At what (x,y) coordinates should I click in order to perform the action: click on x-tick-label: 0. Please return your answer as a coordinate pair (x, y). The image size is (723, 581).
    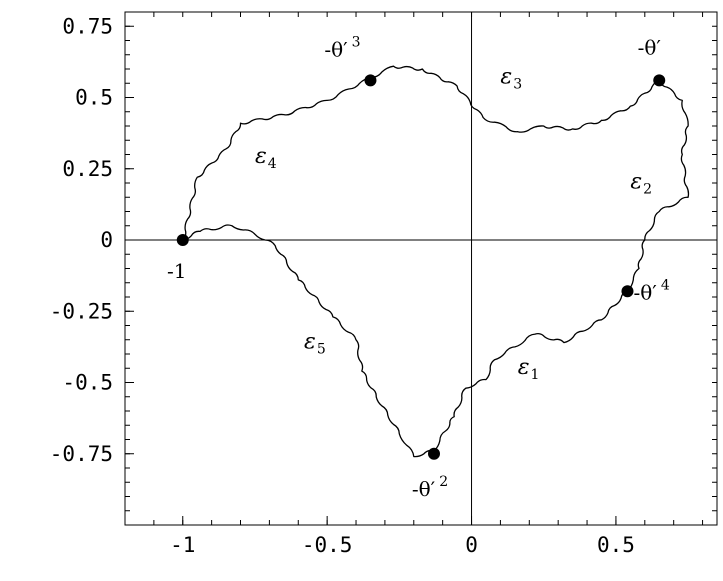
    Looking at the image, I should click on (471, 545).